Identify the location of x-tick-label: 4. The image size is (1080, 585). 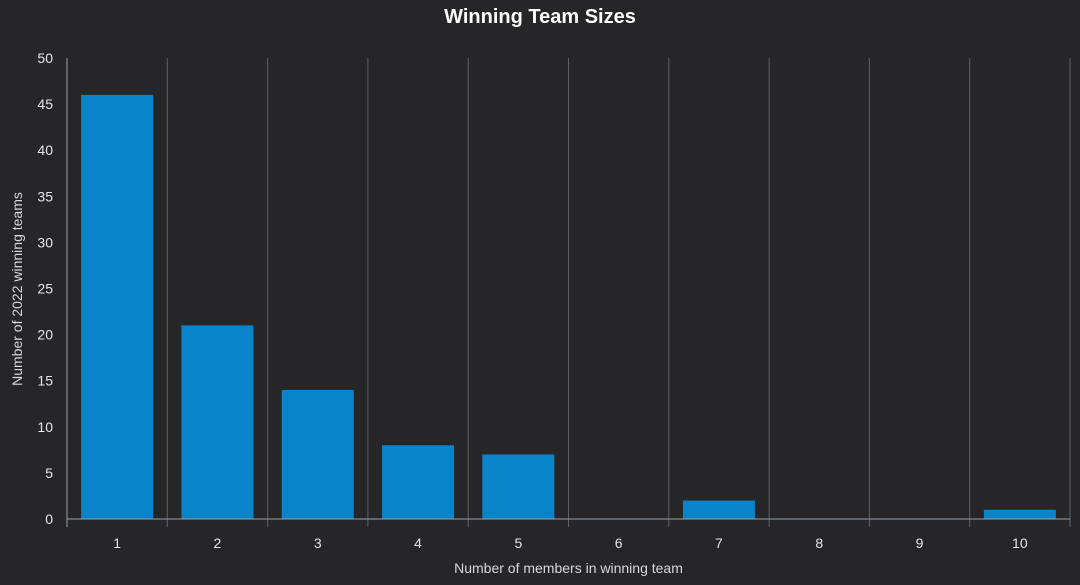
(418, 543).